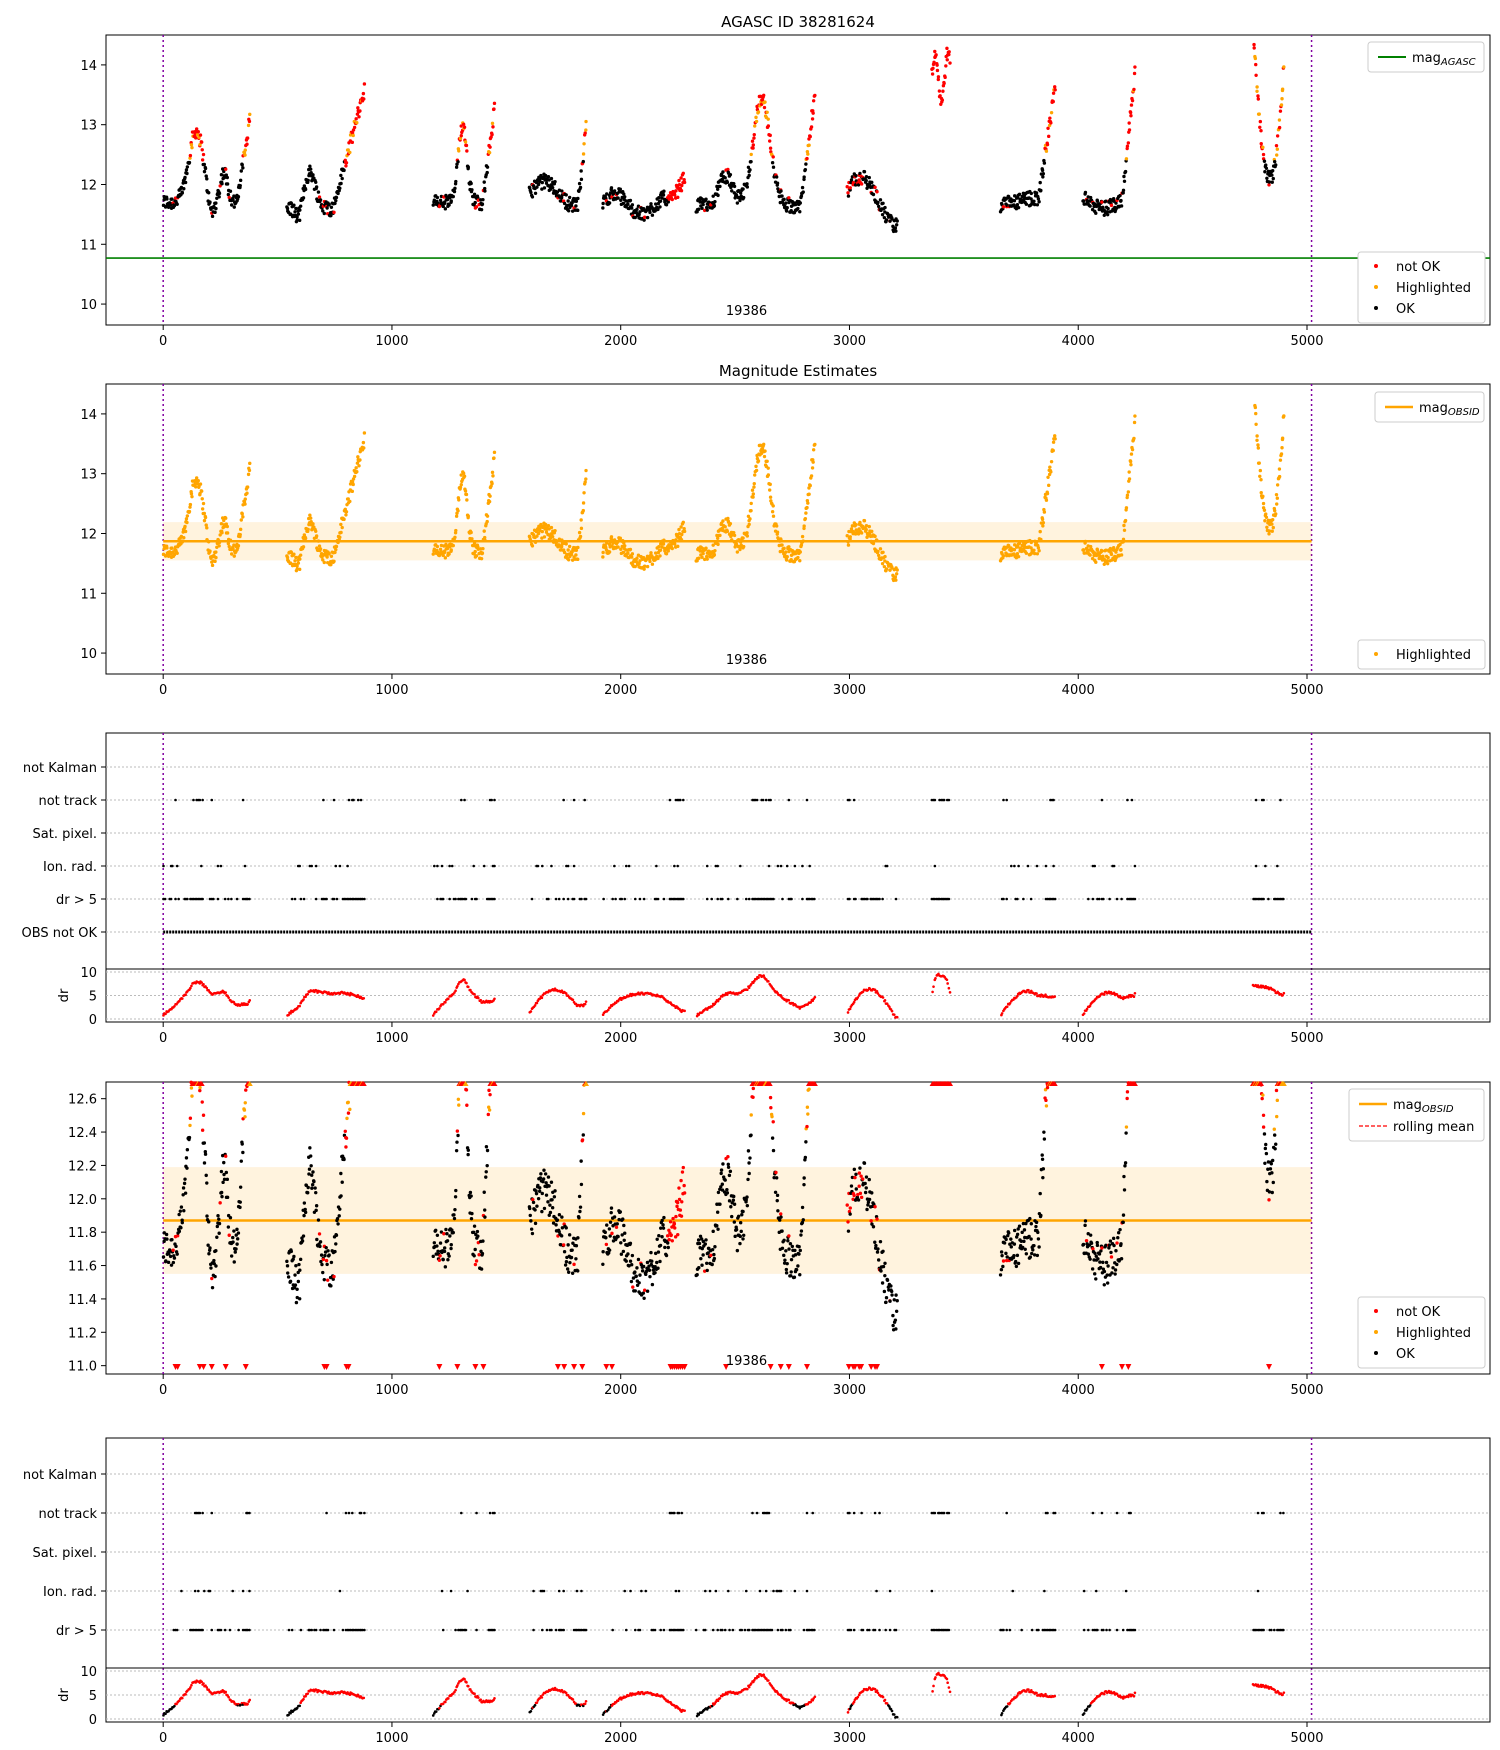 The image size is (1500, 1750). Describe the element at coordinates (64, 1695) in the screenshot. I see `dr-axis-label: dr` at that location.